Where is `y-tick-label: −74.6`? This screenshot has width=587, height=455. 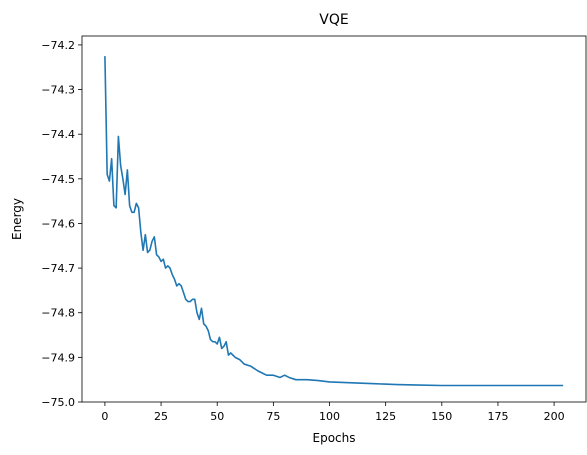
y-tick-label: −74.6 is located at coordinates (58, 223).